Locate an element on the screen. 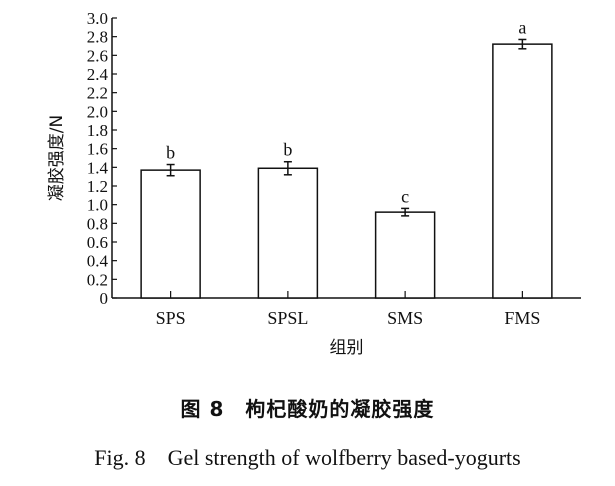 This screenshot has height=486, width=615. x-tick-label: SPS is located at coordinates (171, 318).